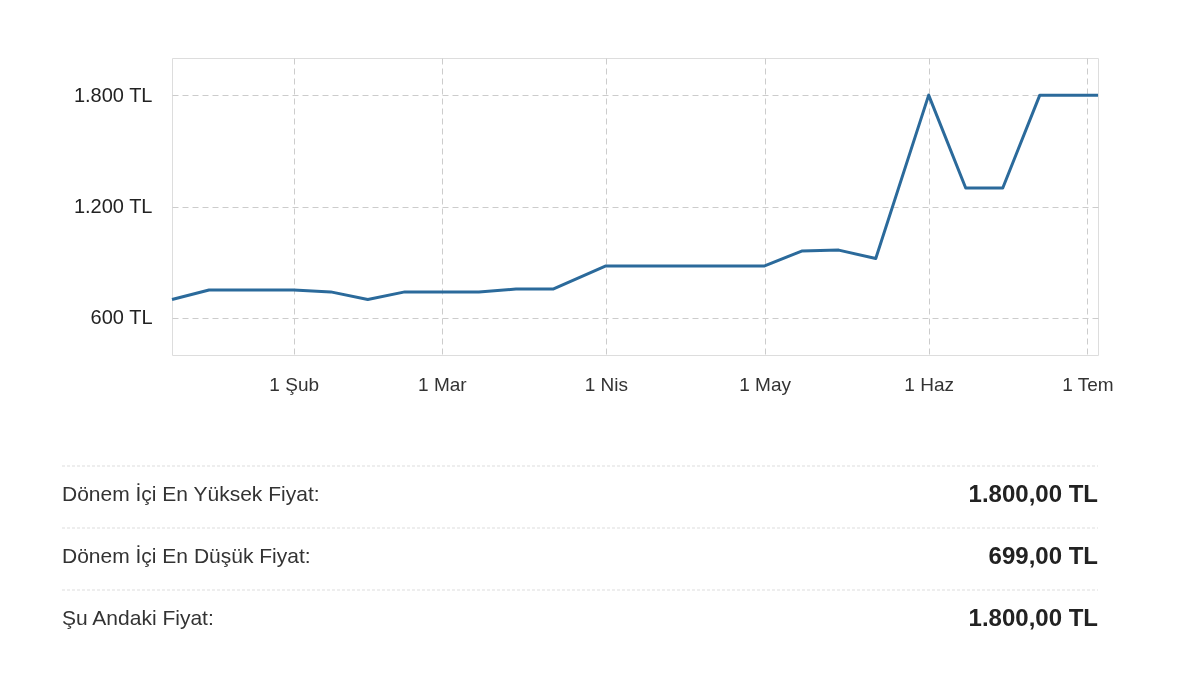 The image size is (1200, 673). Describe the element at coordinates (186, 555) in the screenshot. I see `text: Dönem İçi En Düşük Fiyat:` at that location.